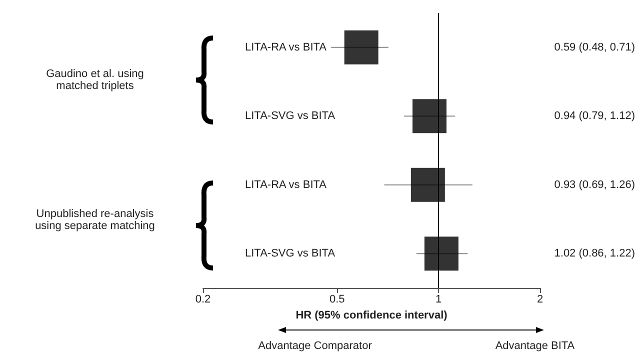  I want to click on x-axis-title: HR (95% confidence interval), so click(372, 316).